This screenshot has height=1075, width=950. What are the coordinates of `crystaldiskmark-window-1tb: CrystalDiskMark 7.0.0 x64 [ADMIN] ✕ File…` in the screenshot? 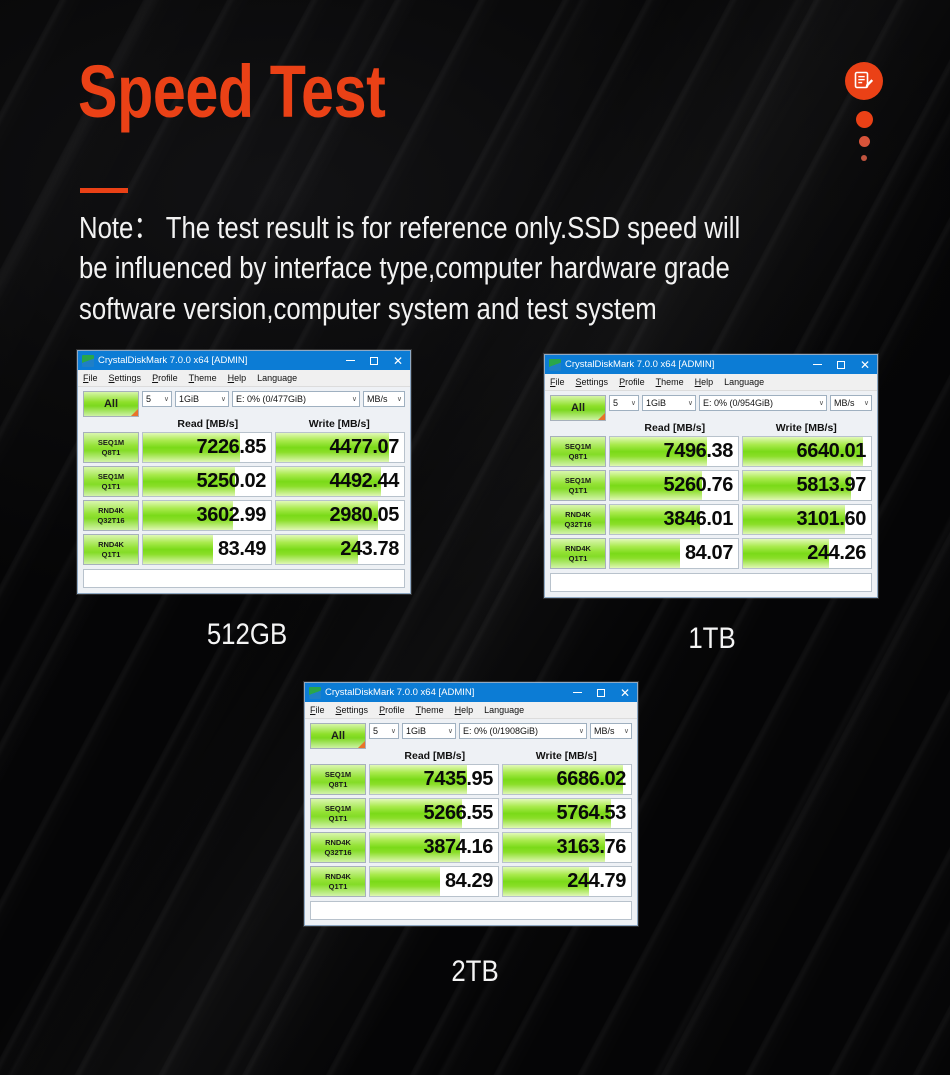 It's located at (711, 476).